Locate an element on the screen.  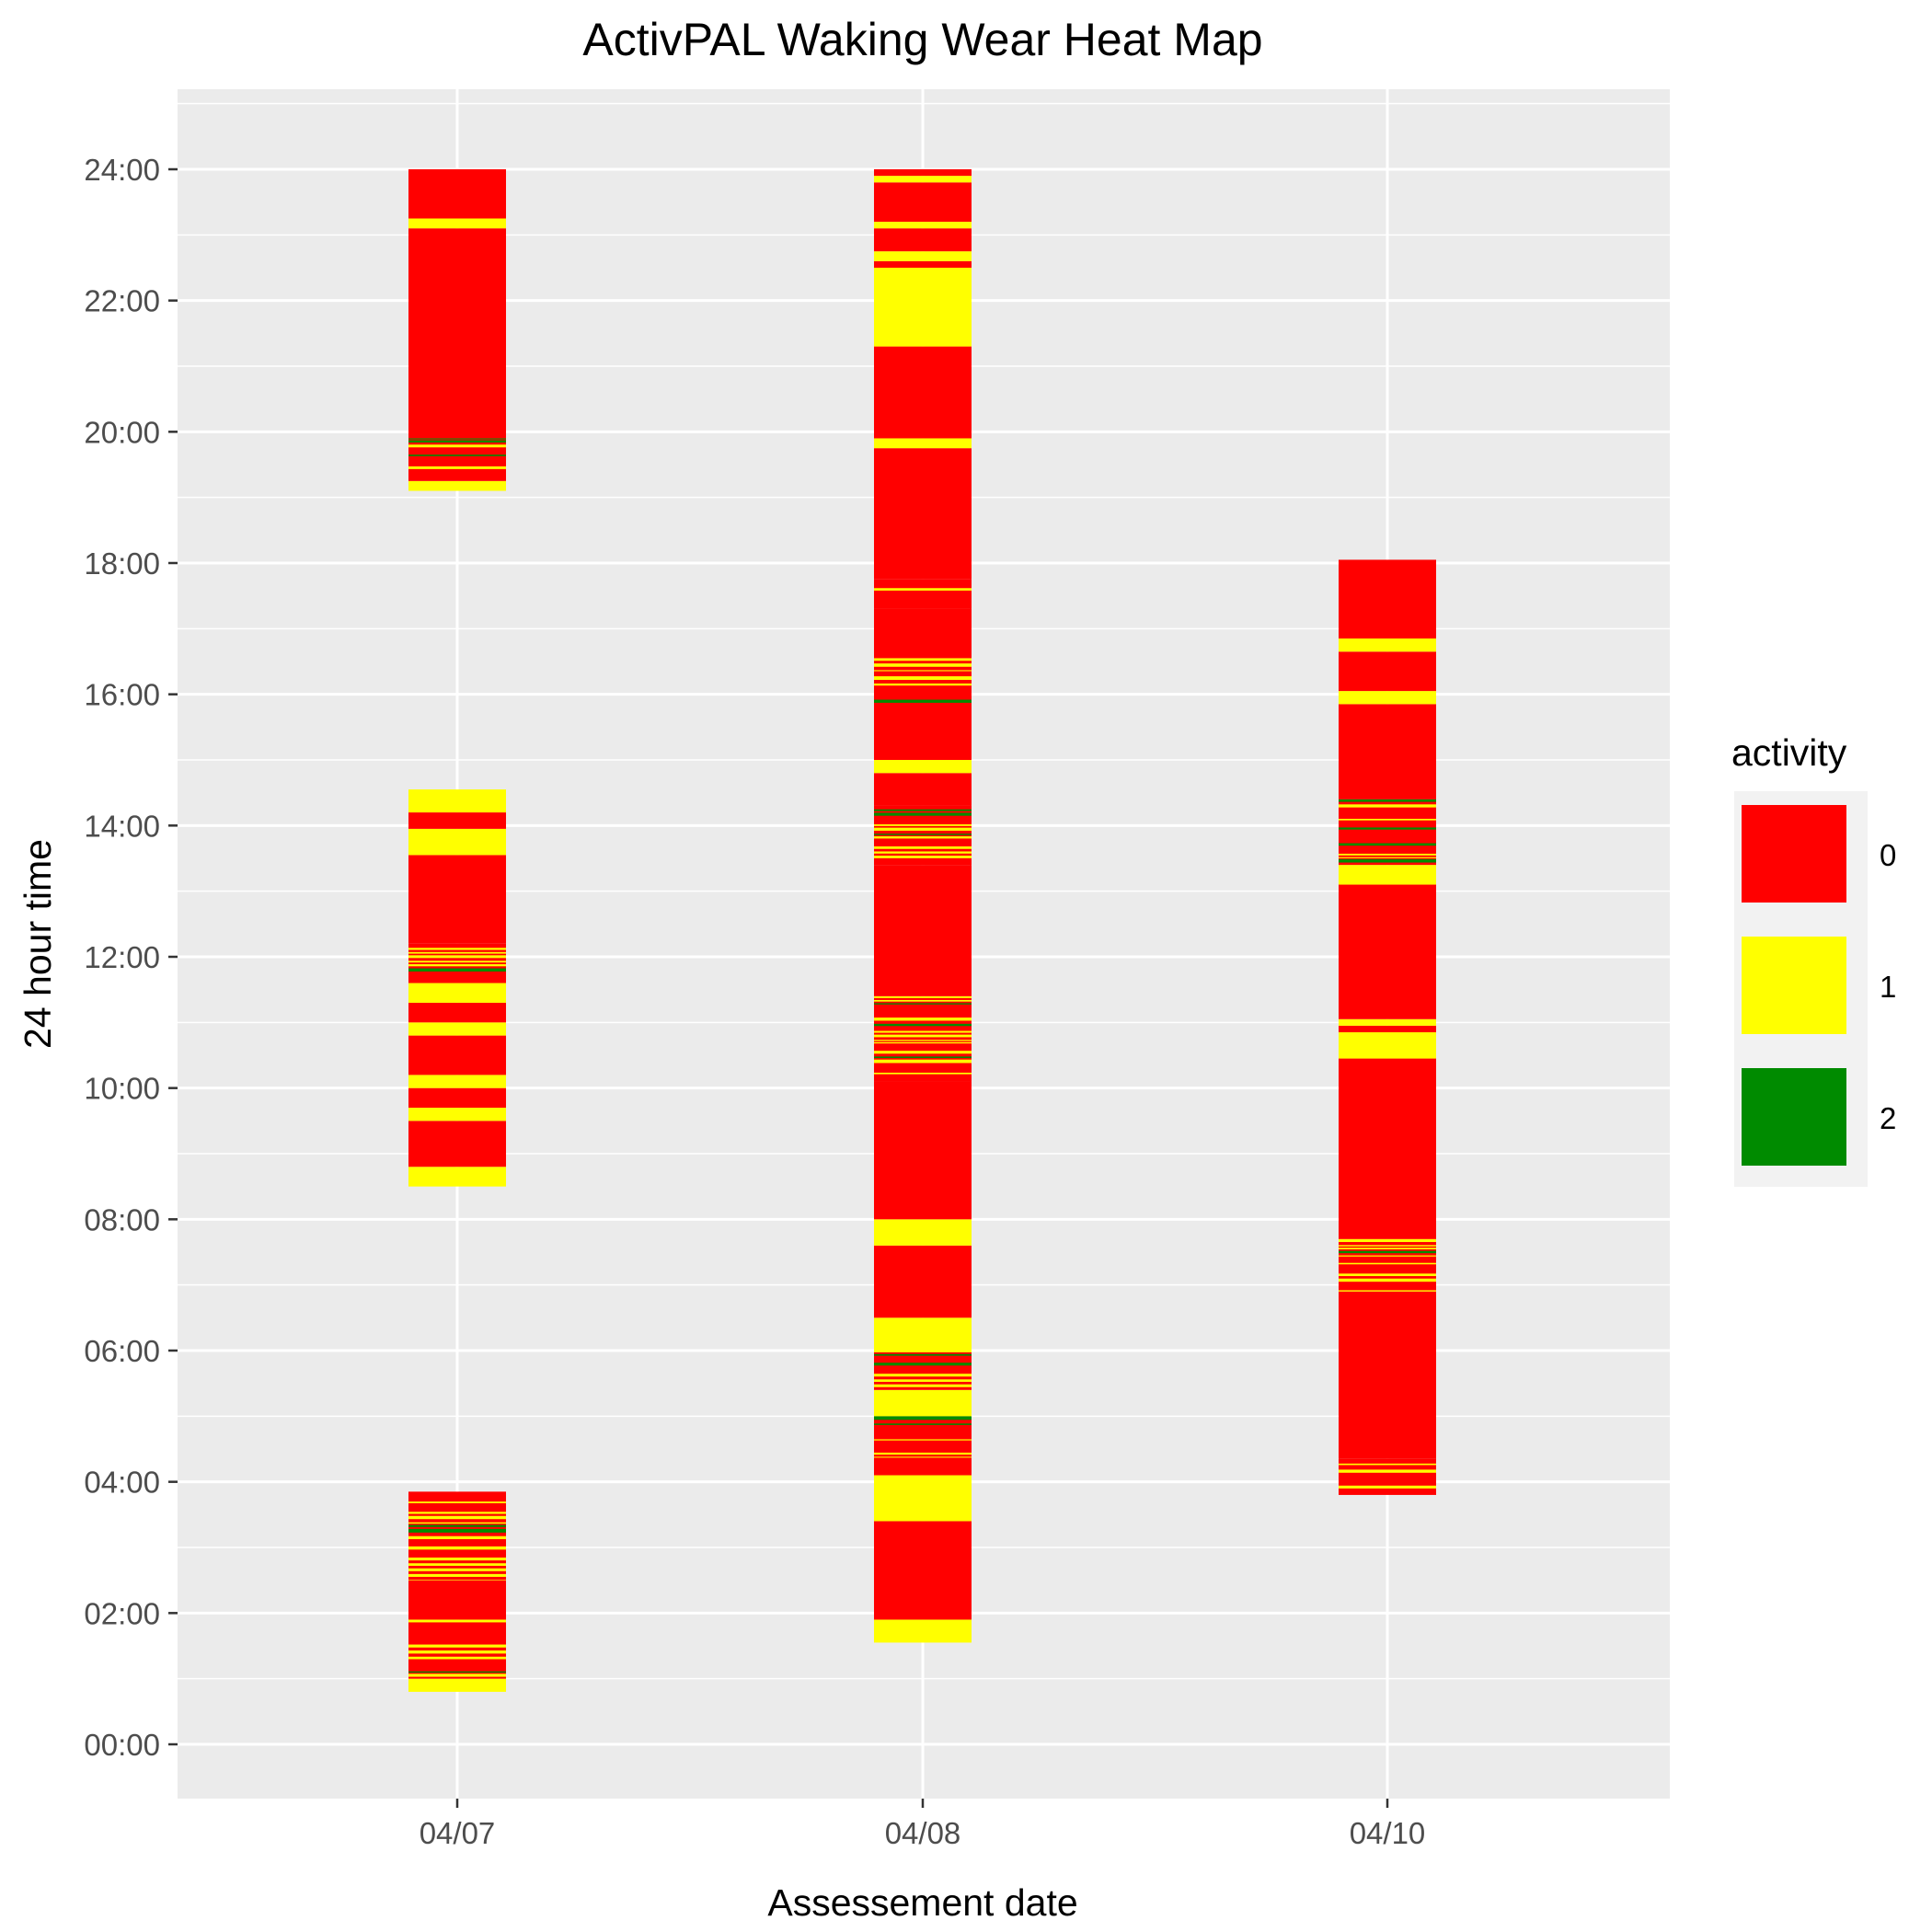
legend: activity 0 1 2 is located at coordinates (1813, 959).